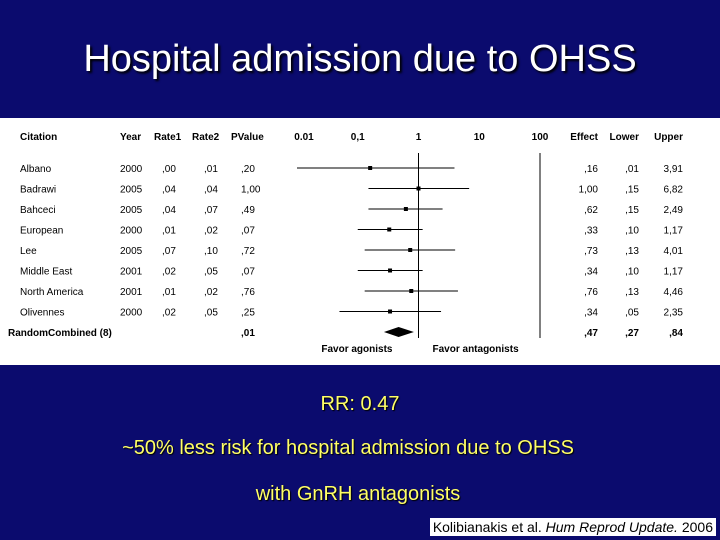 The height and width of the screenshot is (540, 720). Describe the element at coordinates (540, 137) in the screenshot. I see `x-tick-label: 100` at that location.